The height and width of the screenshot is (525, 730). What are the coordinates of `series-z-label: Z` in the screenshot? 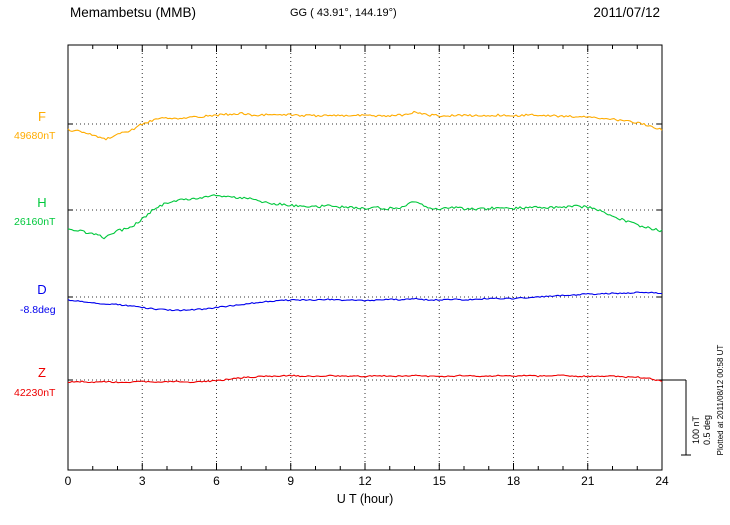 It's located at (42, 372).